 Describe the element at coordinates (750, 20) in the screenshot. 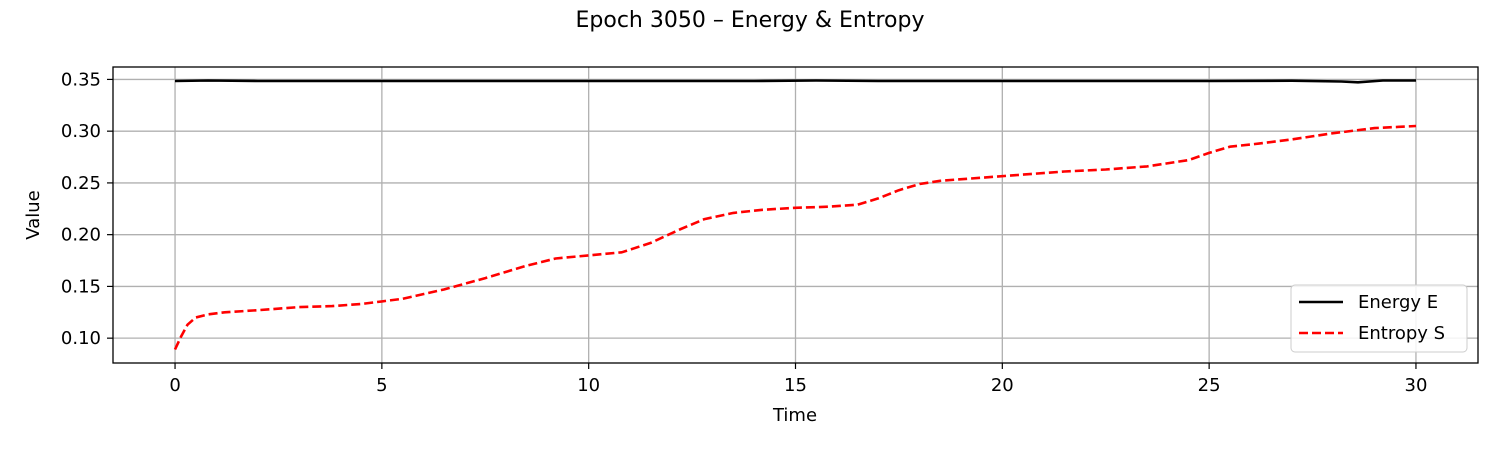

I see `chart-title: Epoch 3050 – Energy & Entropy` at that location.